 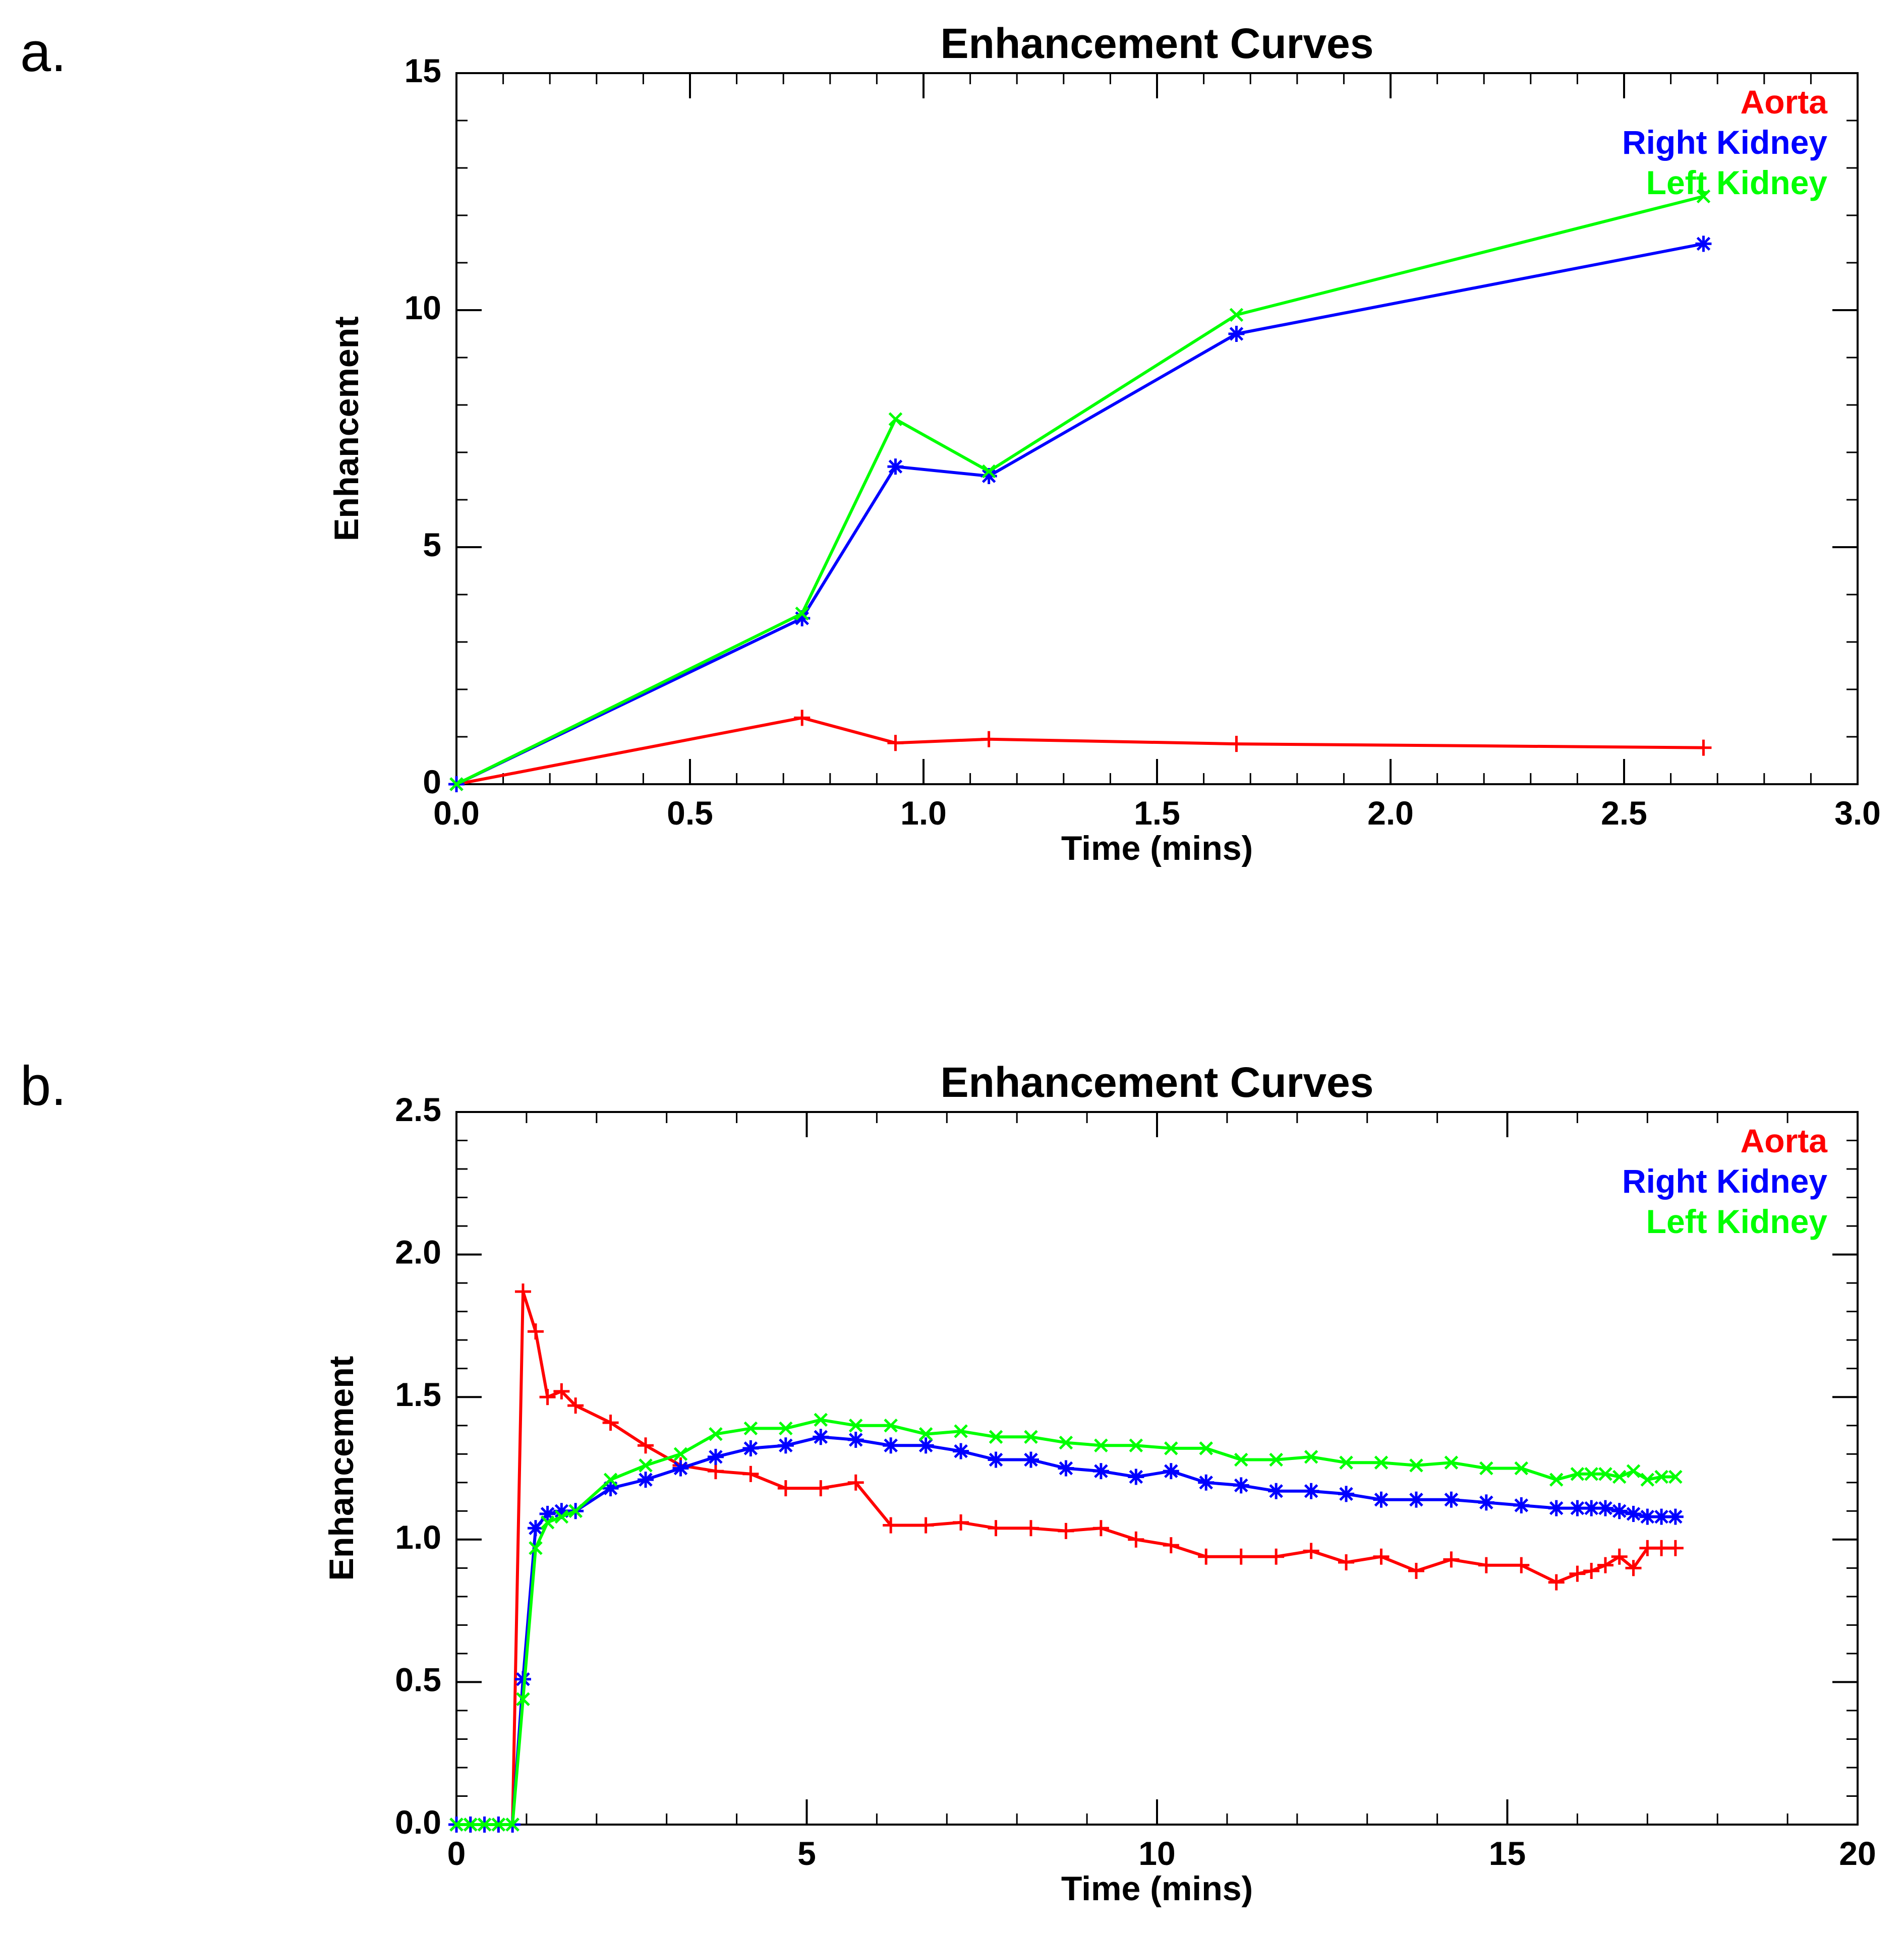 What do you see at coordinates (418, 1109) in the screenshot?
I see `y-tick-label: 2.5` at bounding box center [418, 1109].